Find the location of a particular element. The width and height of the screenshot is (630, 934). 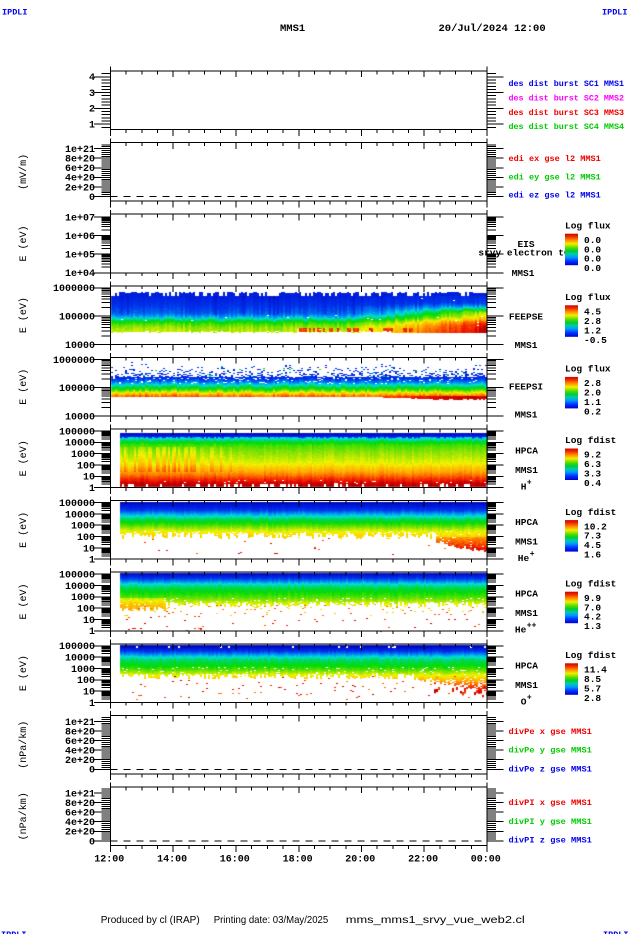

svg-text: 22:00 is located at coordinates (423, 860).